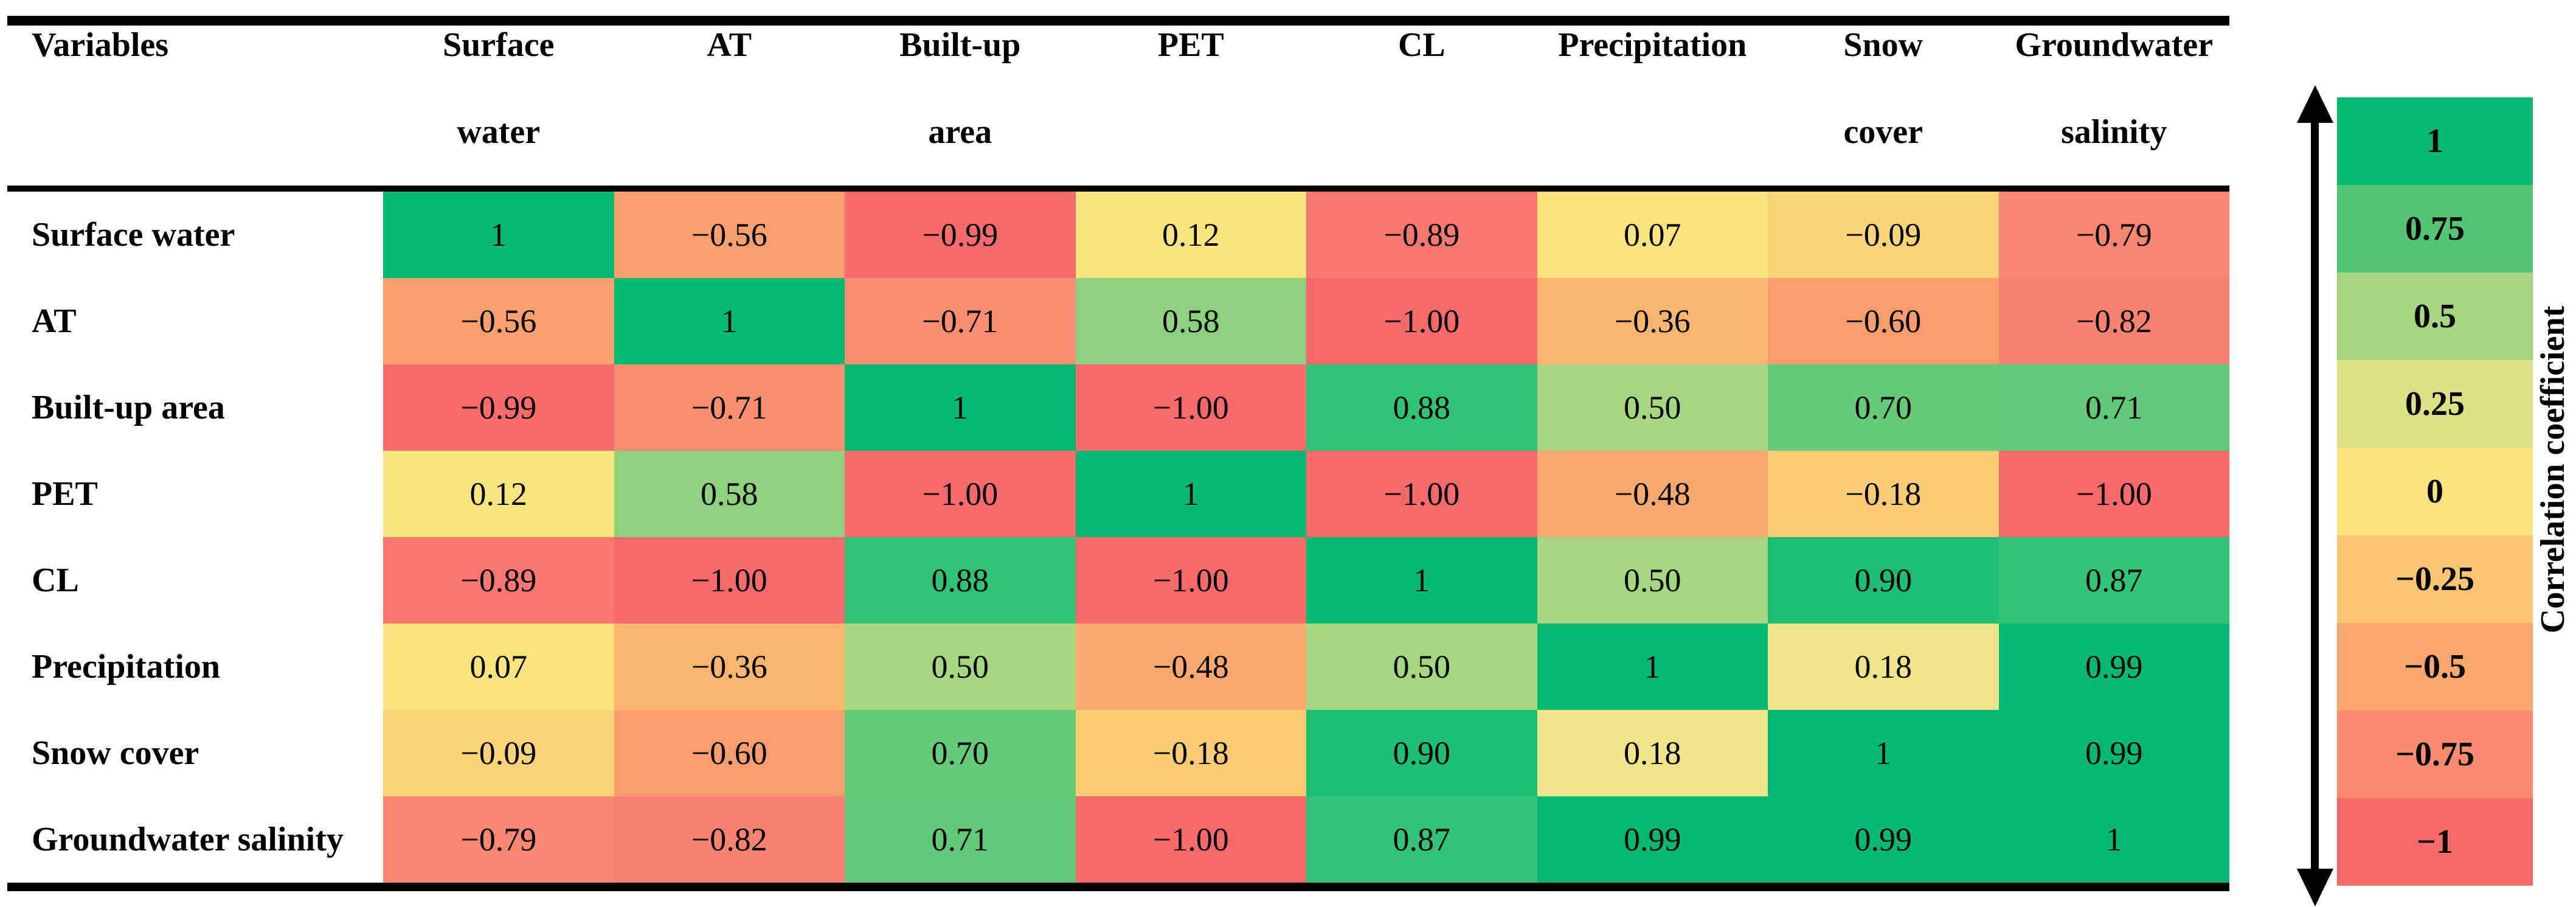 Image resolution: width=2576 pixels, height=907 pixels. Describe the element at coordinates (960, 132) in the screenshot. I see `column-header-line: area` at that location.